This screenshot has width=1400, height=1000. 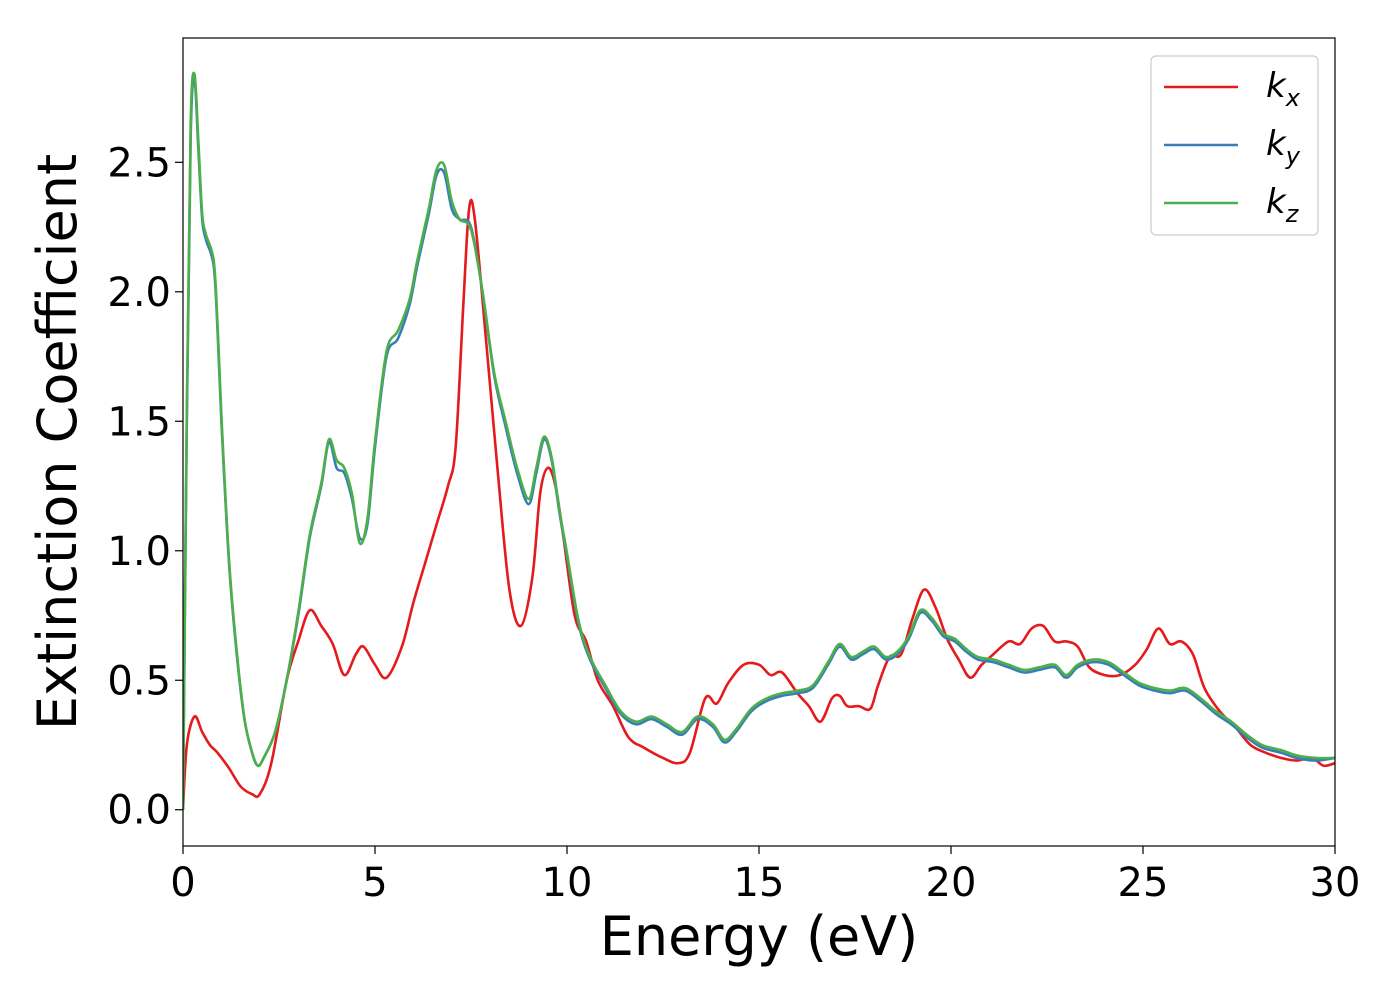 I want to click on legend-label-z: kz, so click(x=1283, y=205).